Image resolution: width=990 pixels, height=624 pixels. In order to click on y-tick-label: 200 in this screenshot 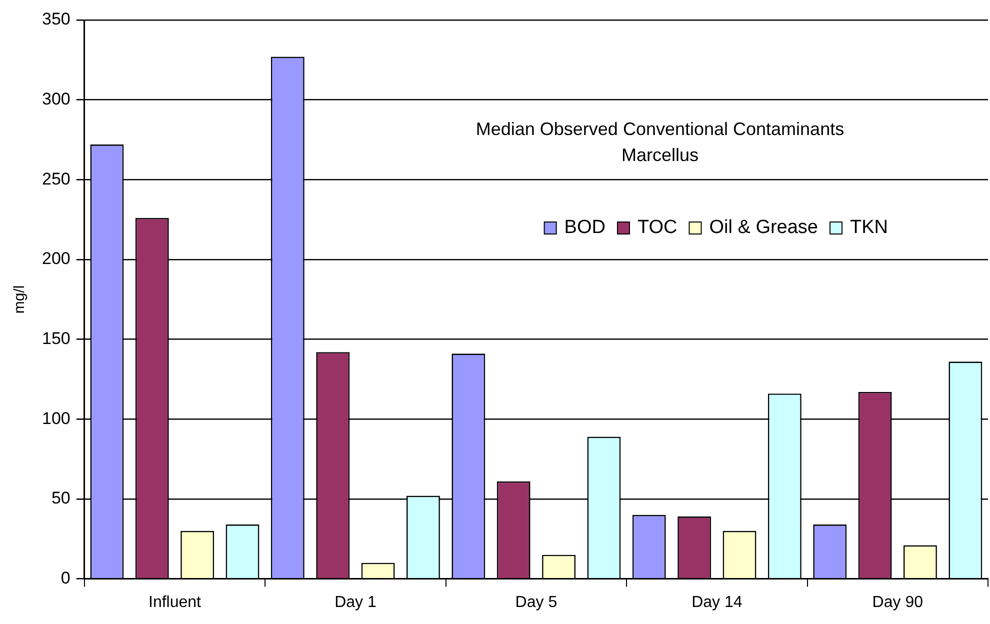, I will do `click(56, 258)`.